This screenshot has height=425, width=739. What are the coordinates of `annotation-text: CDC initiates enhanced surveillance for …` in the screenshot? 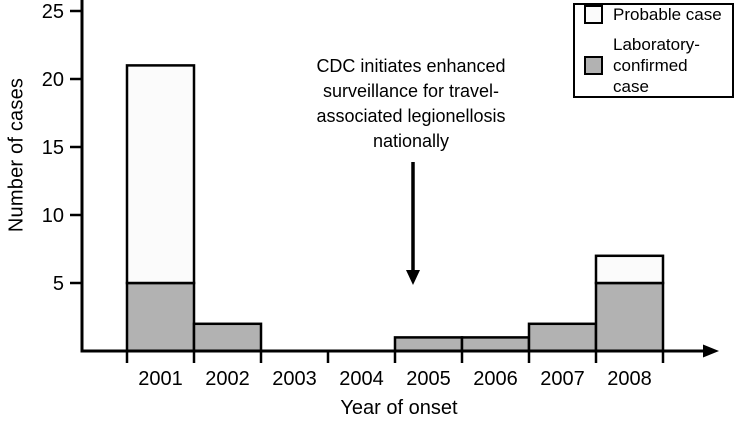 It's located at (411, 103).